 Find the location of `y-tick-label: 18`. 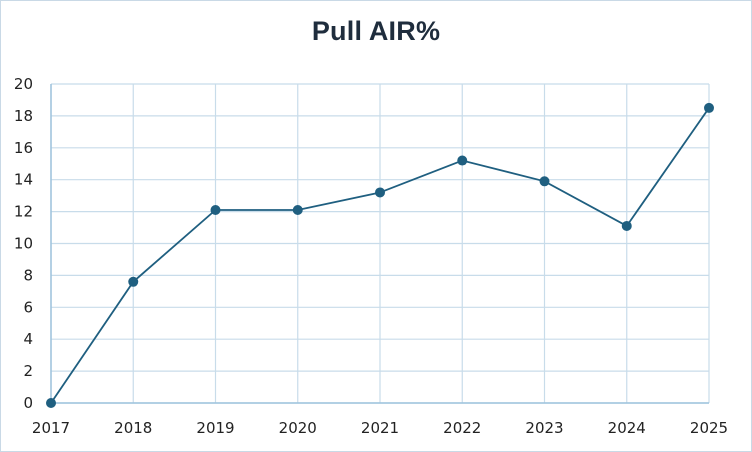

y-tick-label: 18 is located at coordinates (23, 116).